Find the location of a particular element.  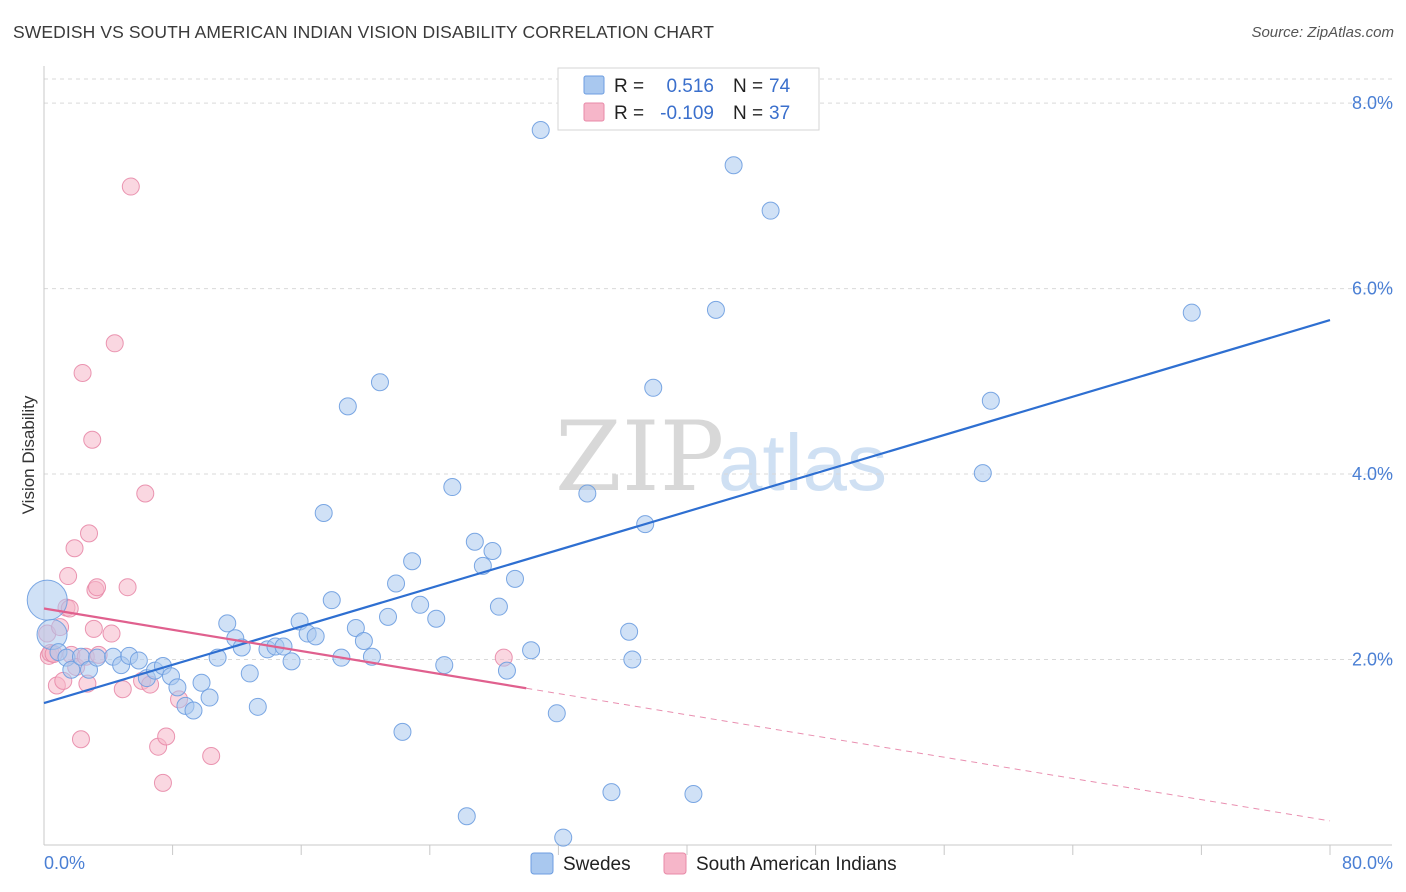

legend-r-label-2: R = is located at coordinates (629, 113).